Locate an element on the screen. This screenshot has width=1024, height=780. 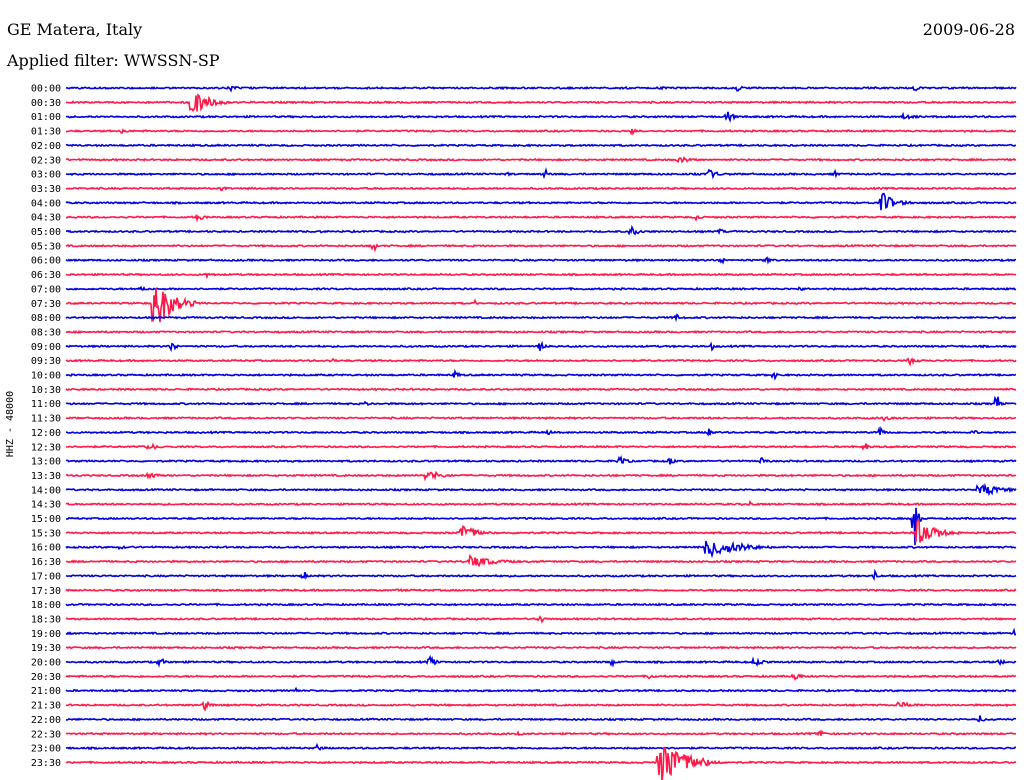
row-time-label: 03:30 is located at coordinates (46, 189).